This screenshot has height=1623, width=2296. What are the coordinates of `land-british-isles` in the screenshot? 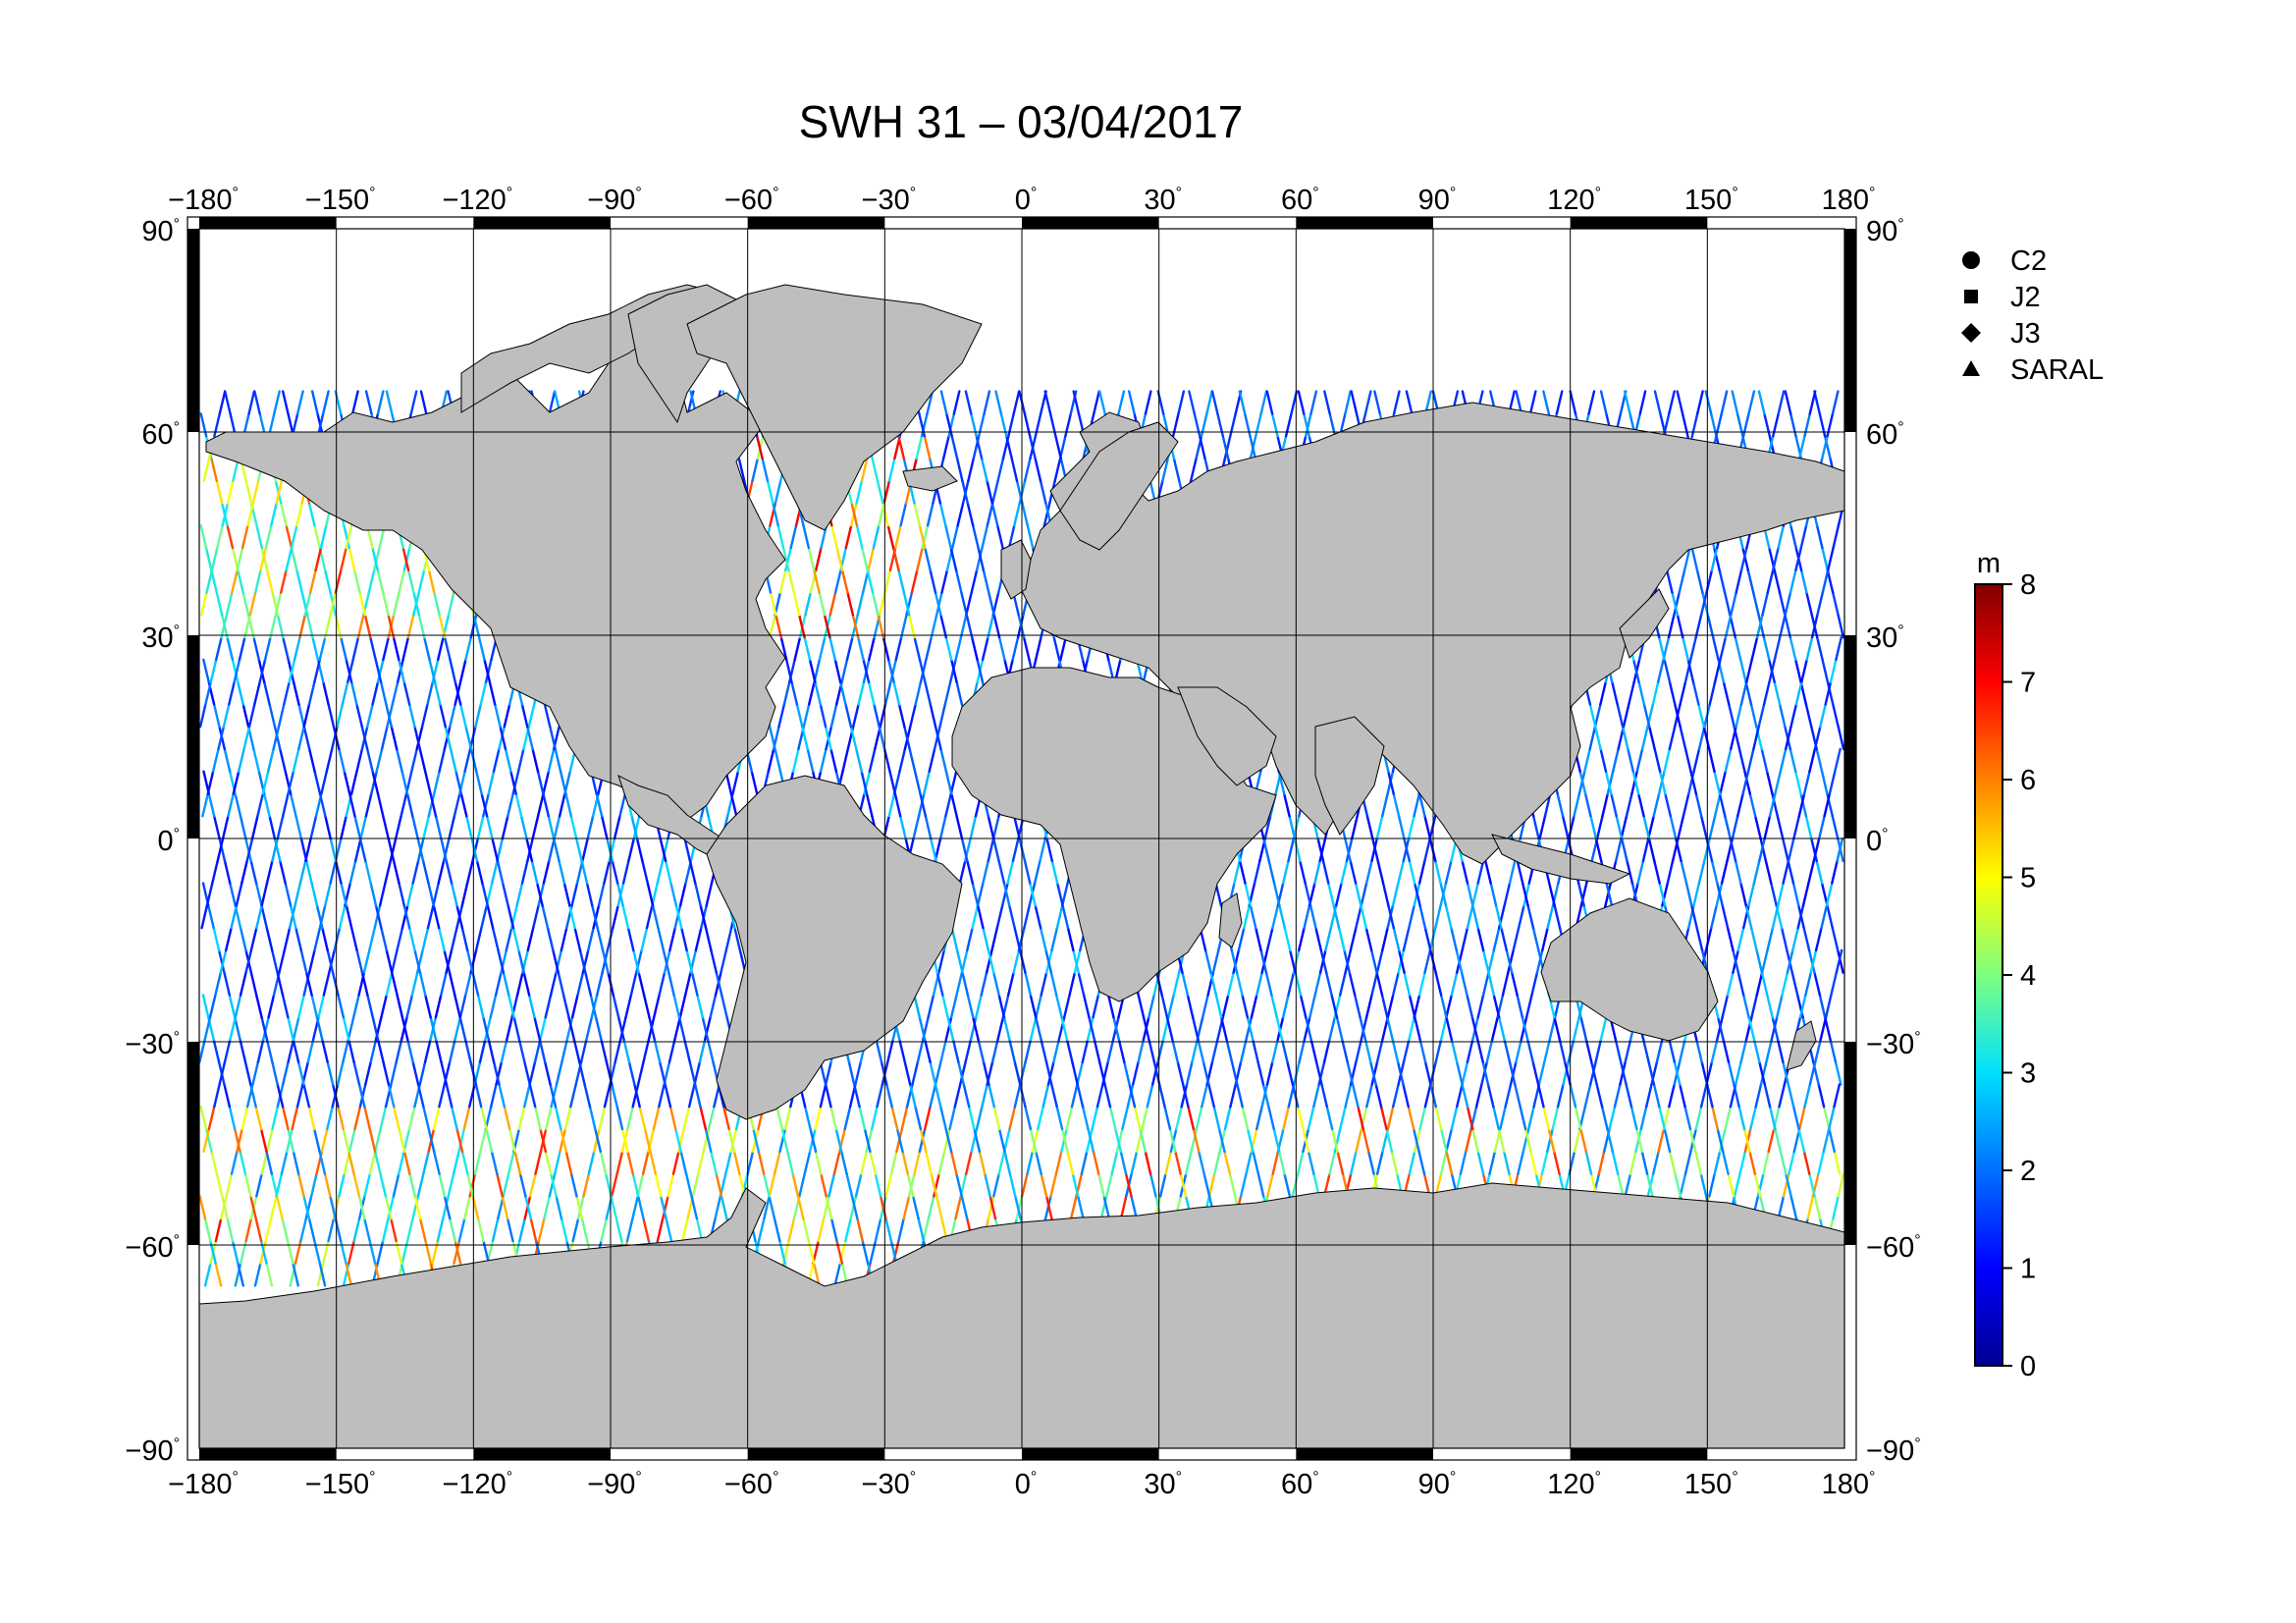 It's located at (1016, 570).